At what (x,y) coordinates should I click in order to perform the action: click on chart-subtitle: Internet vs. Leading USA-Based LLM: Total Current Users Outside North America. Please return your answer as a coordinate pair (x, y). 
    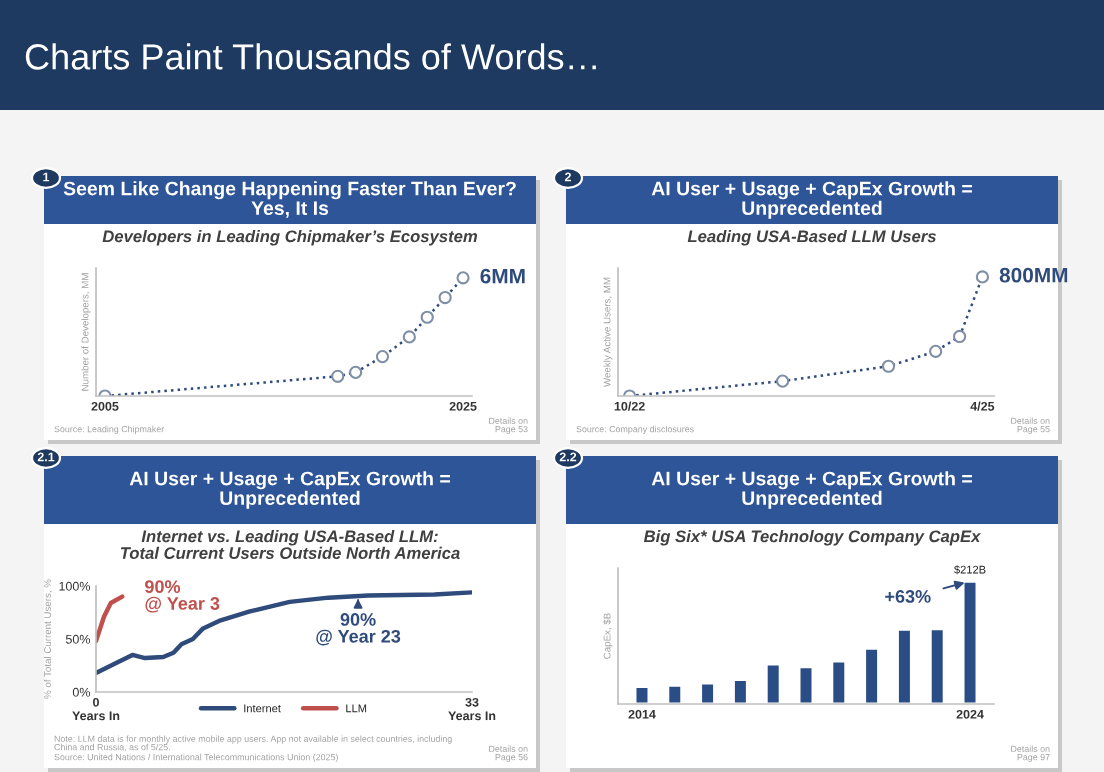
    Looking at the image, I should click on (290, 544).